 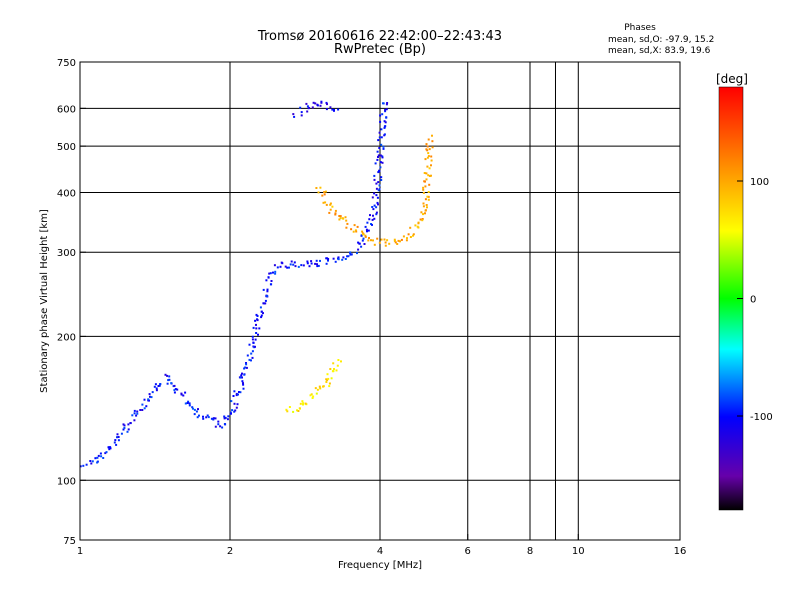 What do you see at coordinates (44, 301) in the screenshot?
I see `y-axis-label: Stationary phase Virtual Height [km]` at bounding box center [44, 301].